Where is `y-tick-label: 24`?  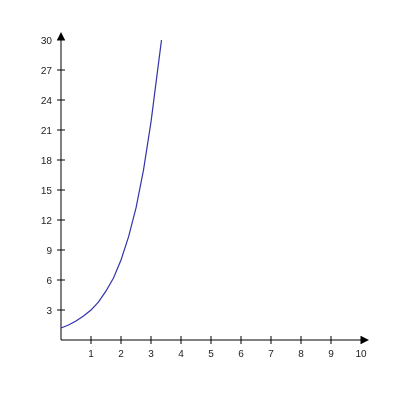 y-tick-label: 24 is located at coordinates (47, 101).